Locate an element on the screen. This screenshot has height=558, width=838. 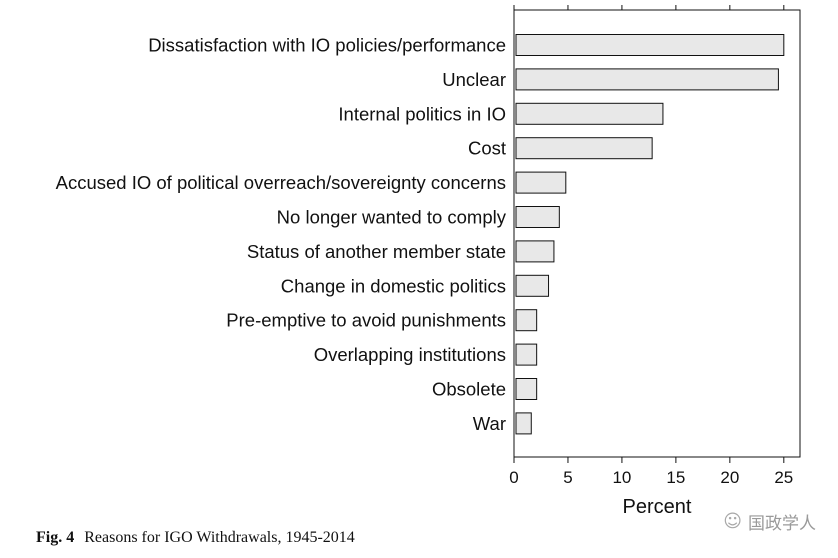
category-label: War is located at coordinates (489, 423).